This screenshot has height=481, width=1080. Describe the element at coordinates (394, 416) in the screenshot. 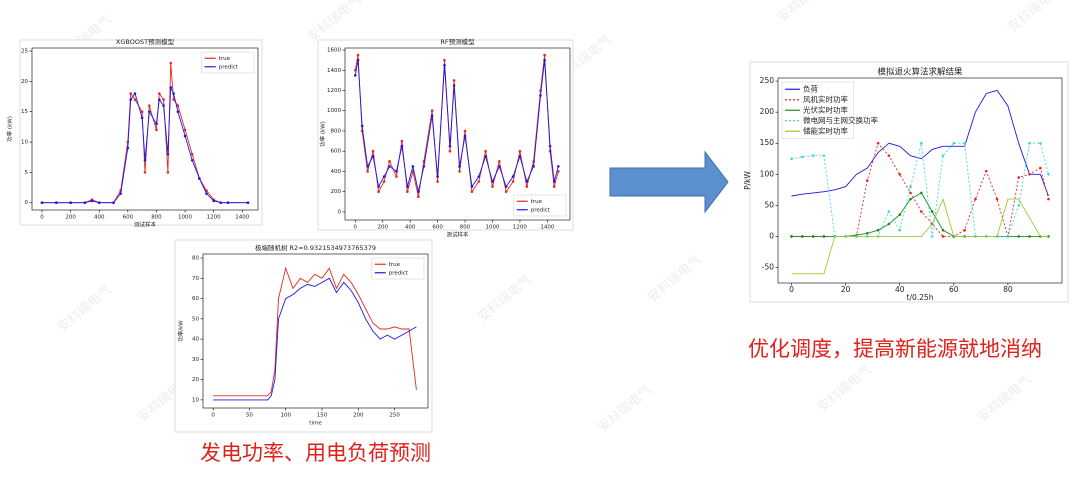

I see `x-tick-label: 250` at that location.